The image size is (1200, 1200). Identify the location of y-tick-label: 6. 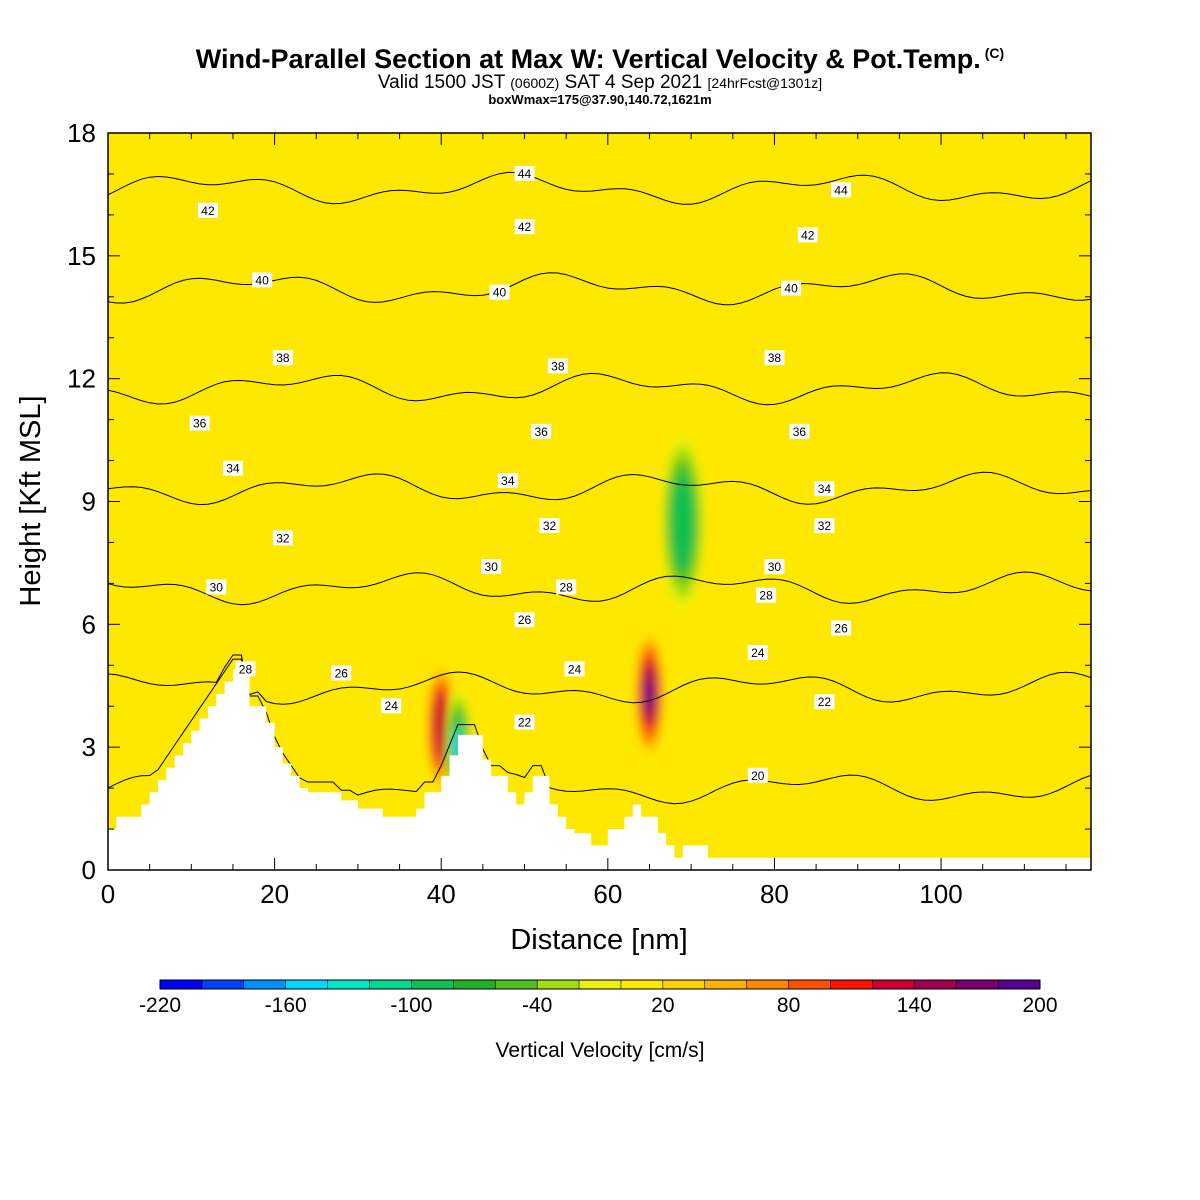
(89, 624).